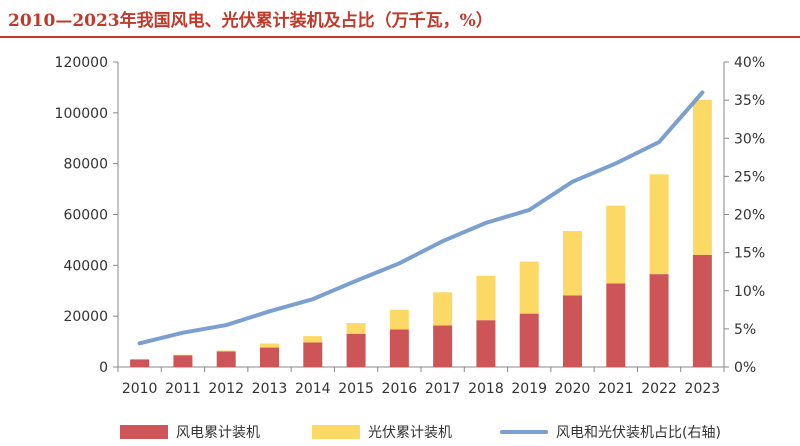 The image size is (800, 446). What do you see at coordinates (638, 433) in the screenshot?
I see `legend-label-ratio: 风电和光伏装机占比(右轴)` at bounding box center [638, 433].